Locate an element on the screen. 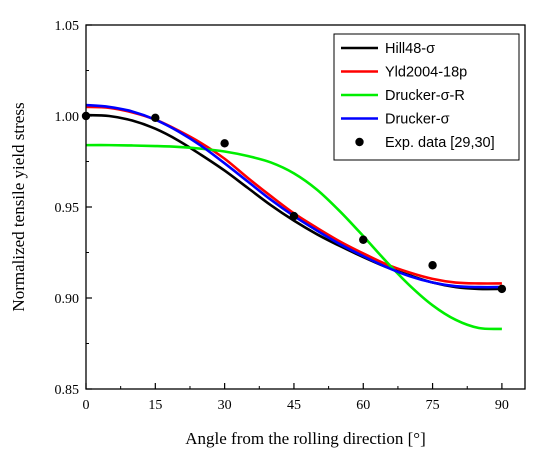 The image size is (550, 456). y-tick-label: 1.05 is located at coordinates (67, 26).